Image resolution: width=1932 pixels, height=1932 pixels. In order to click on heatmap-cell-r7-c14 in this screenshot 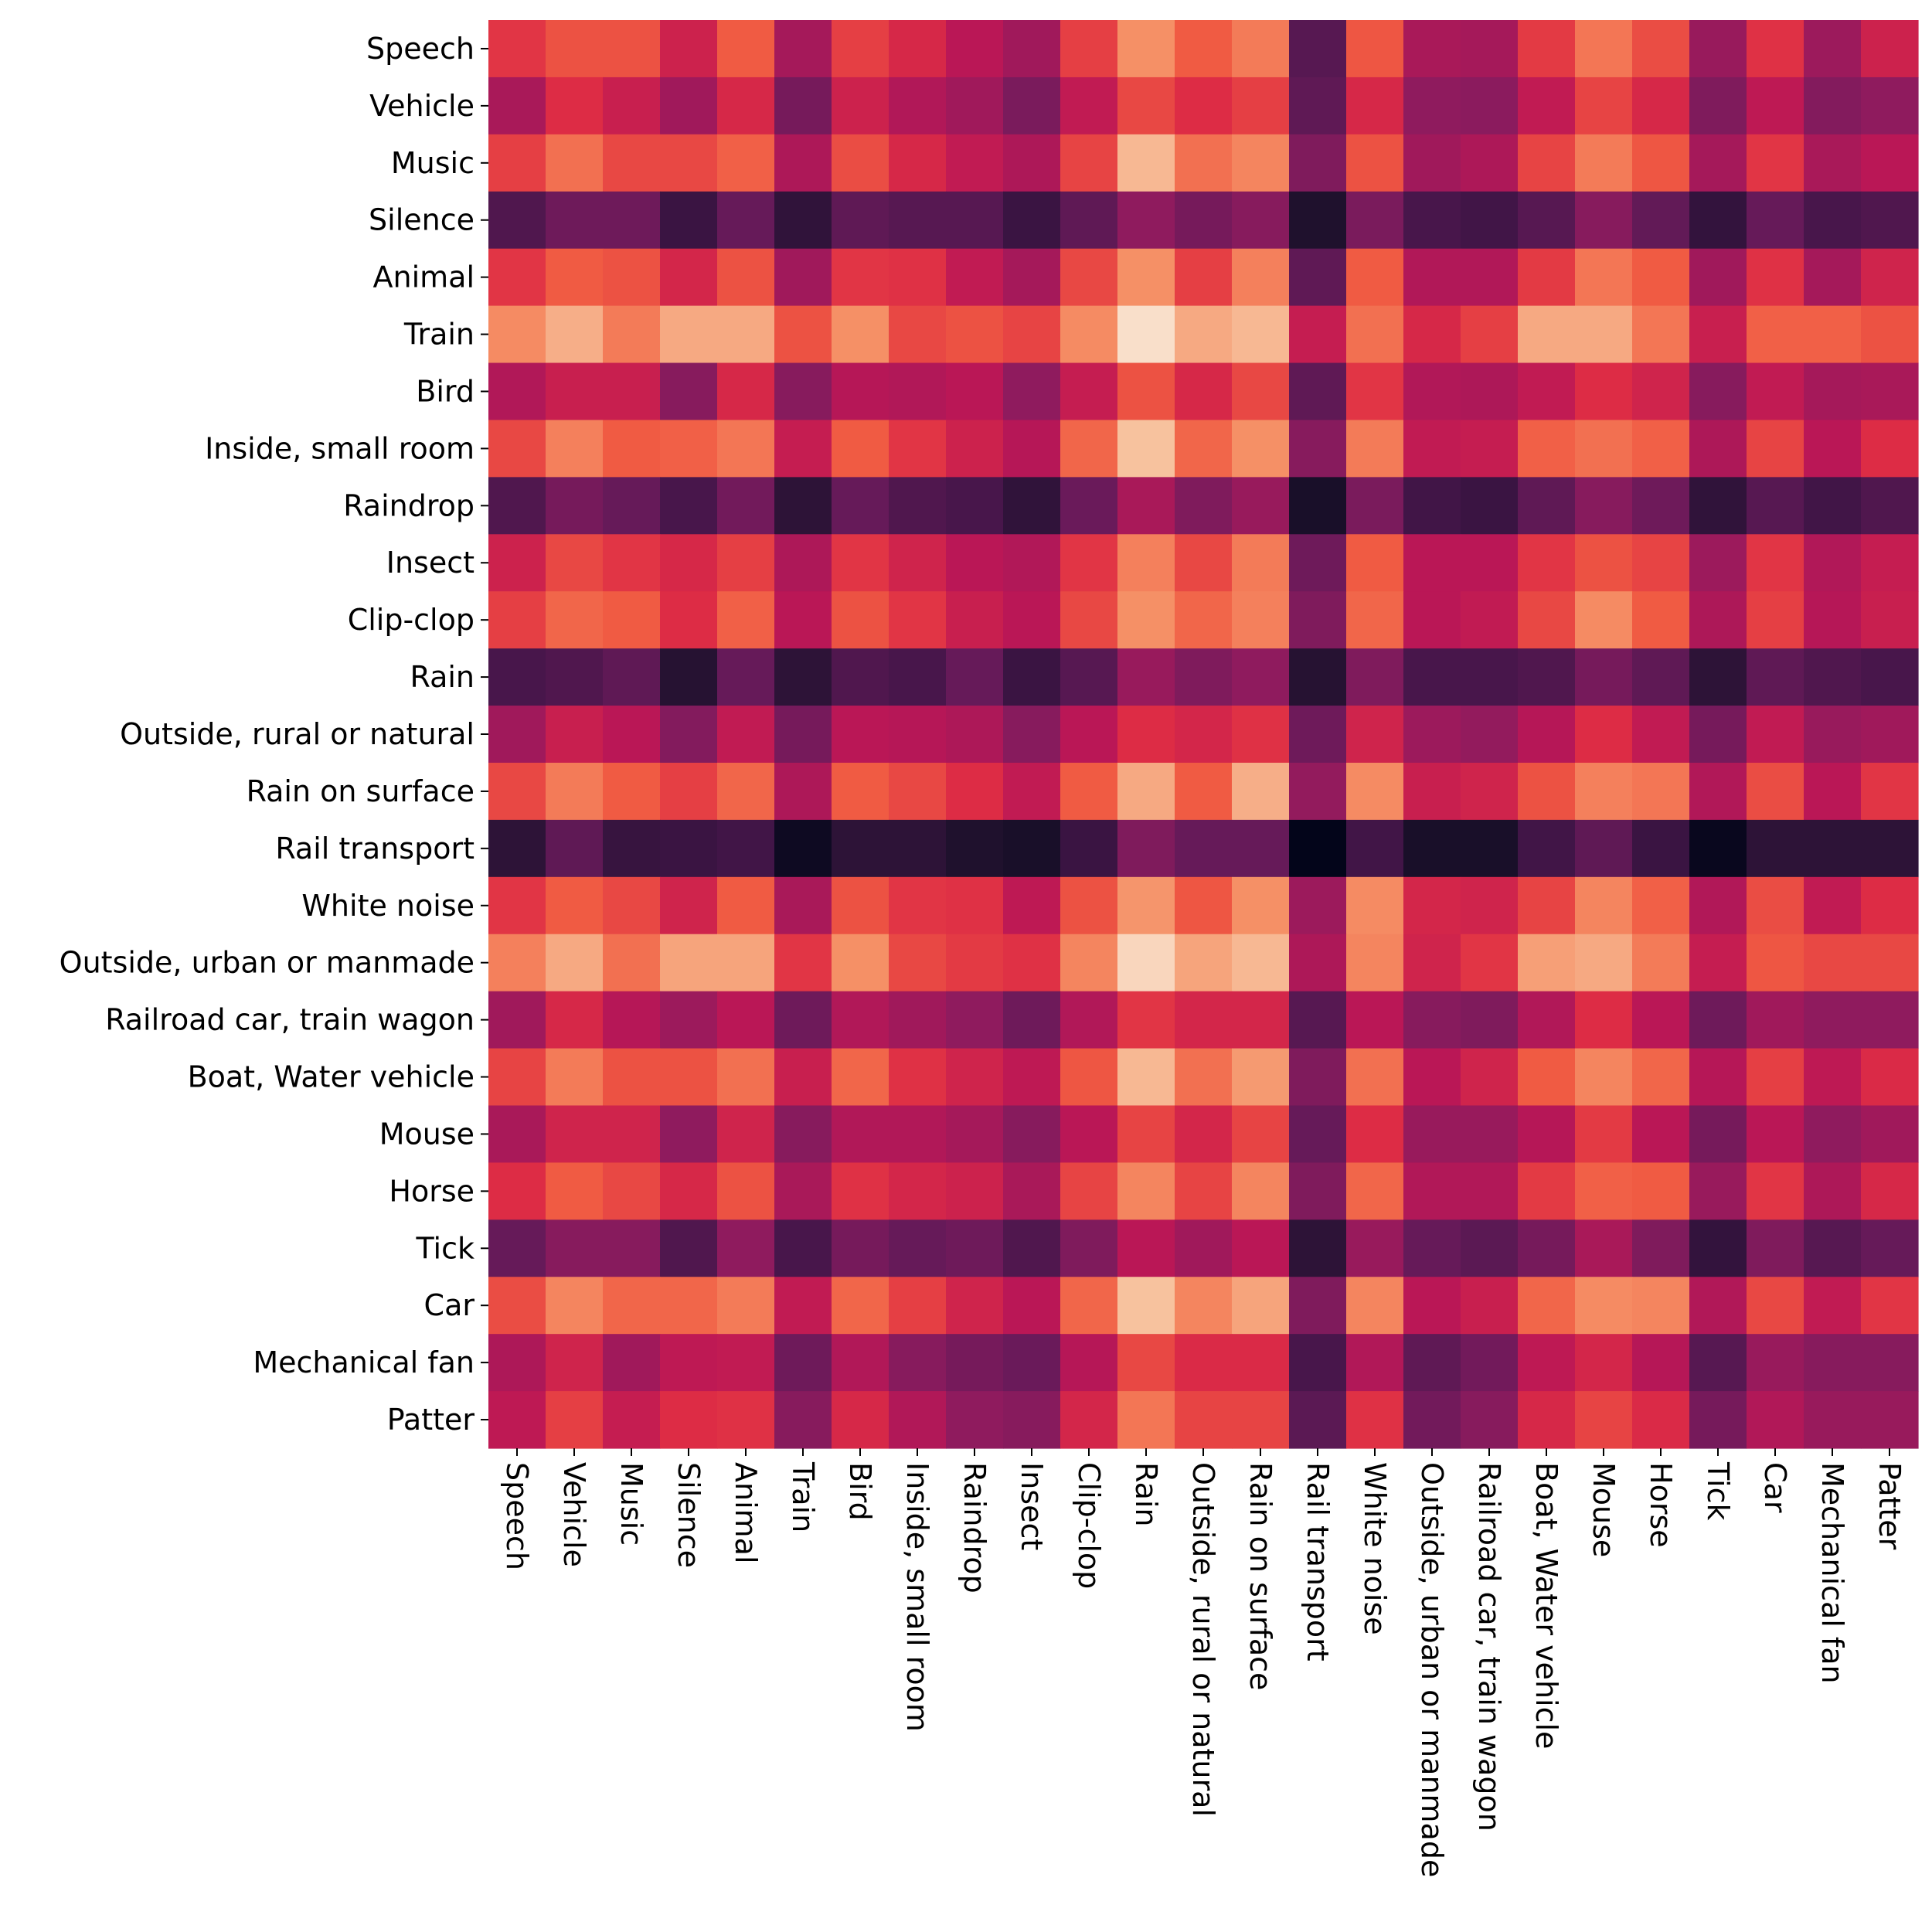, I will do `click(1318, 449)`.